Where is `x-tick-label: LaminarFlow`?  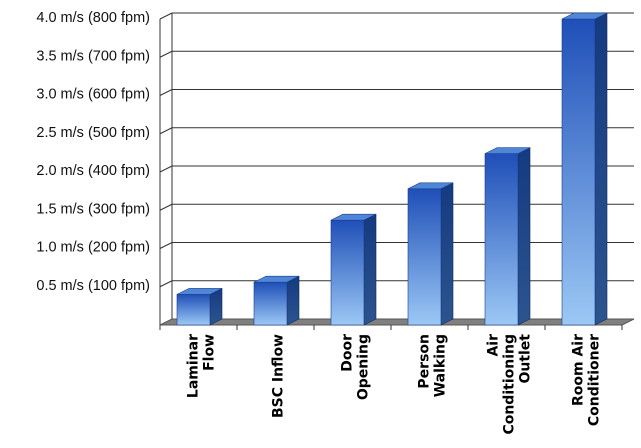
x-tick-label: LaminarFlow is located at coordinates (202, 366).